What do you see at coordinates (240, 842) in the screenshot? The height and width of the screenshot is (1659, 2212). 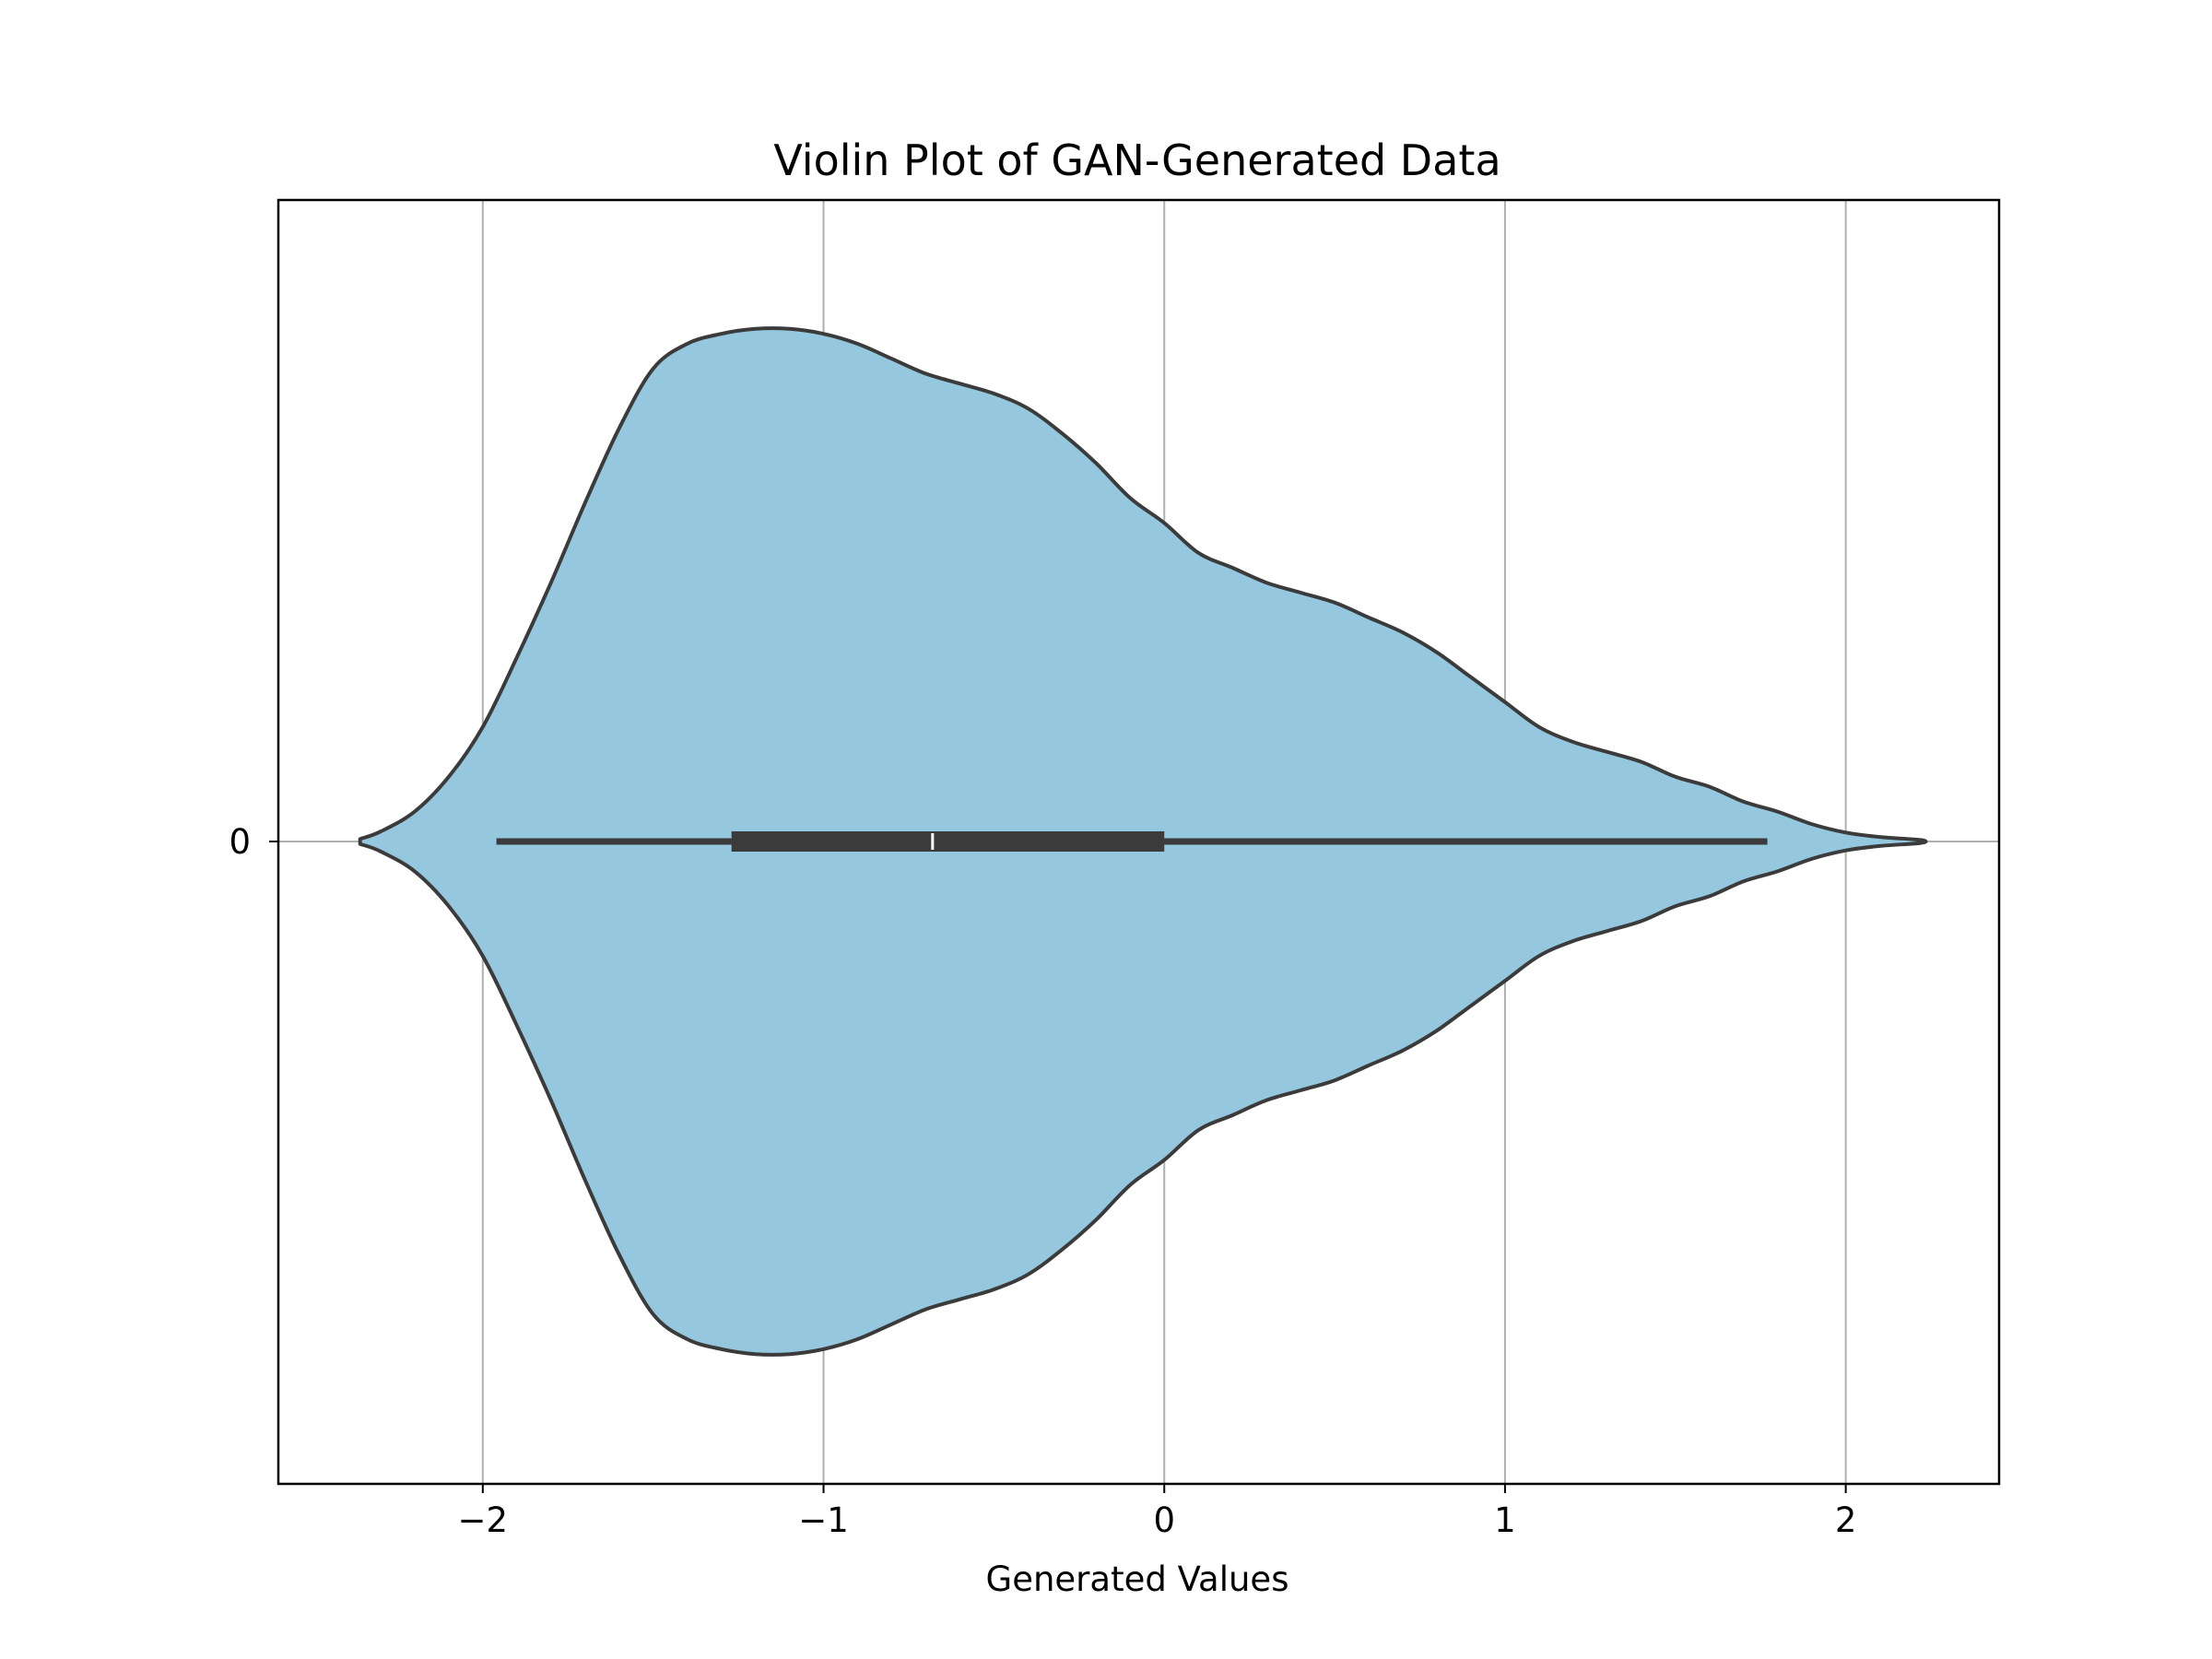 I see `y-tick-label: 0` at bounding box center [240, 842].